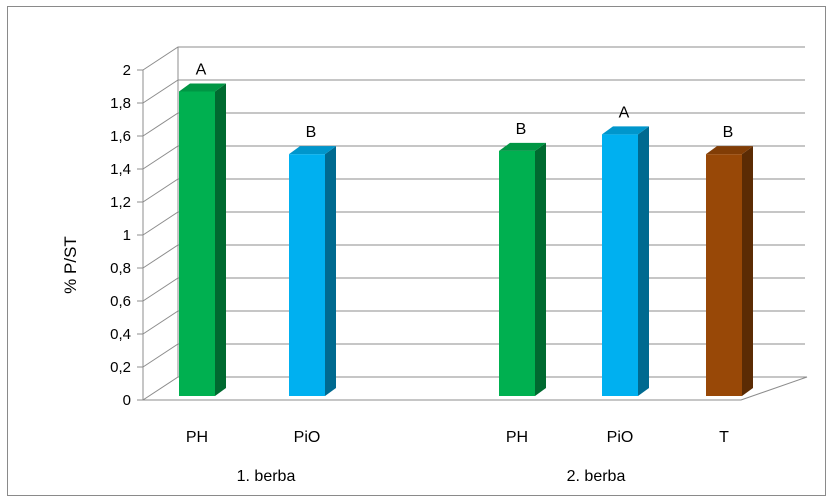  What do you see at coordinates (120, 169) in the screenshot?
I see `y-tick-label: 1,4` at bounding box center [120, 169].